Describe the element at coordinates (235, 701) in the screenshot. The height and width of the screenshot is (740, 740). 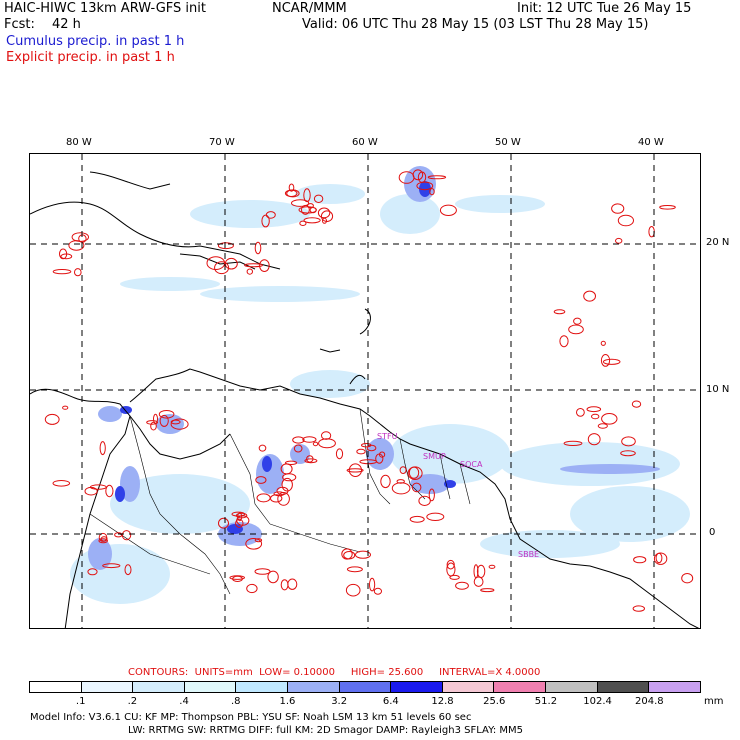
I see `colorbar-tick-label: .8` at that location.